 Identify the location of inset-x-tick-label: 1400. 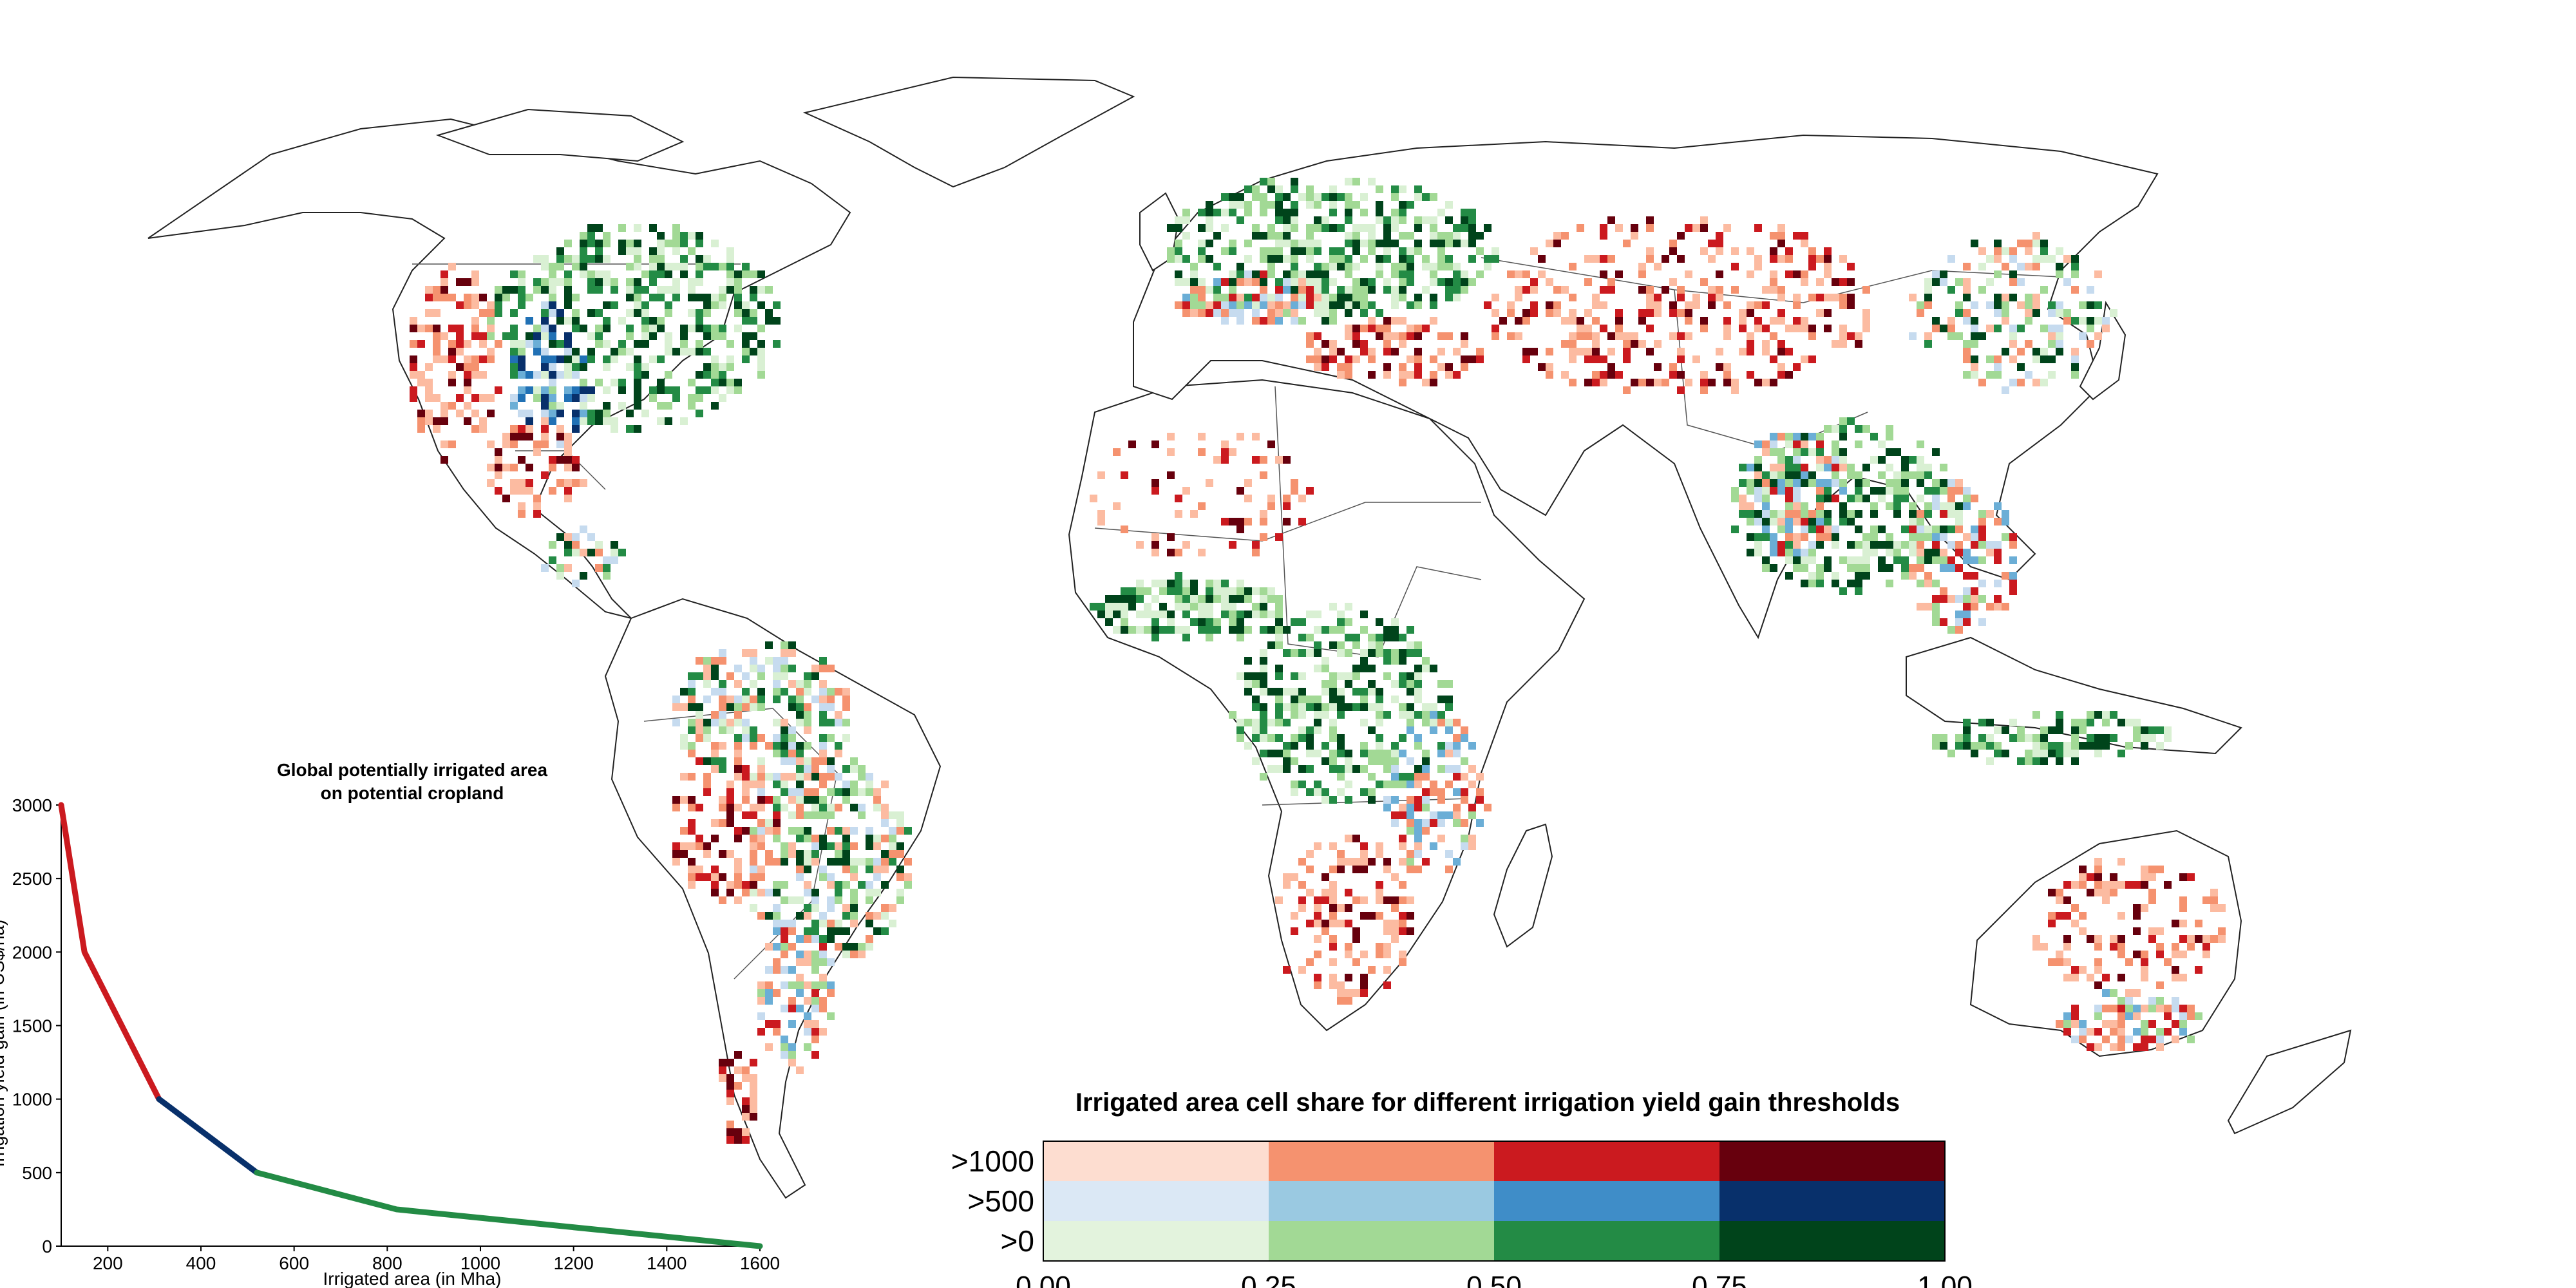
(667, 1263).